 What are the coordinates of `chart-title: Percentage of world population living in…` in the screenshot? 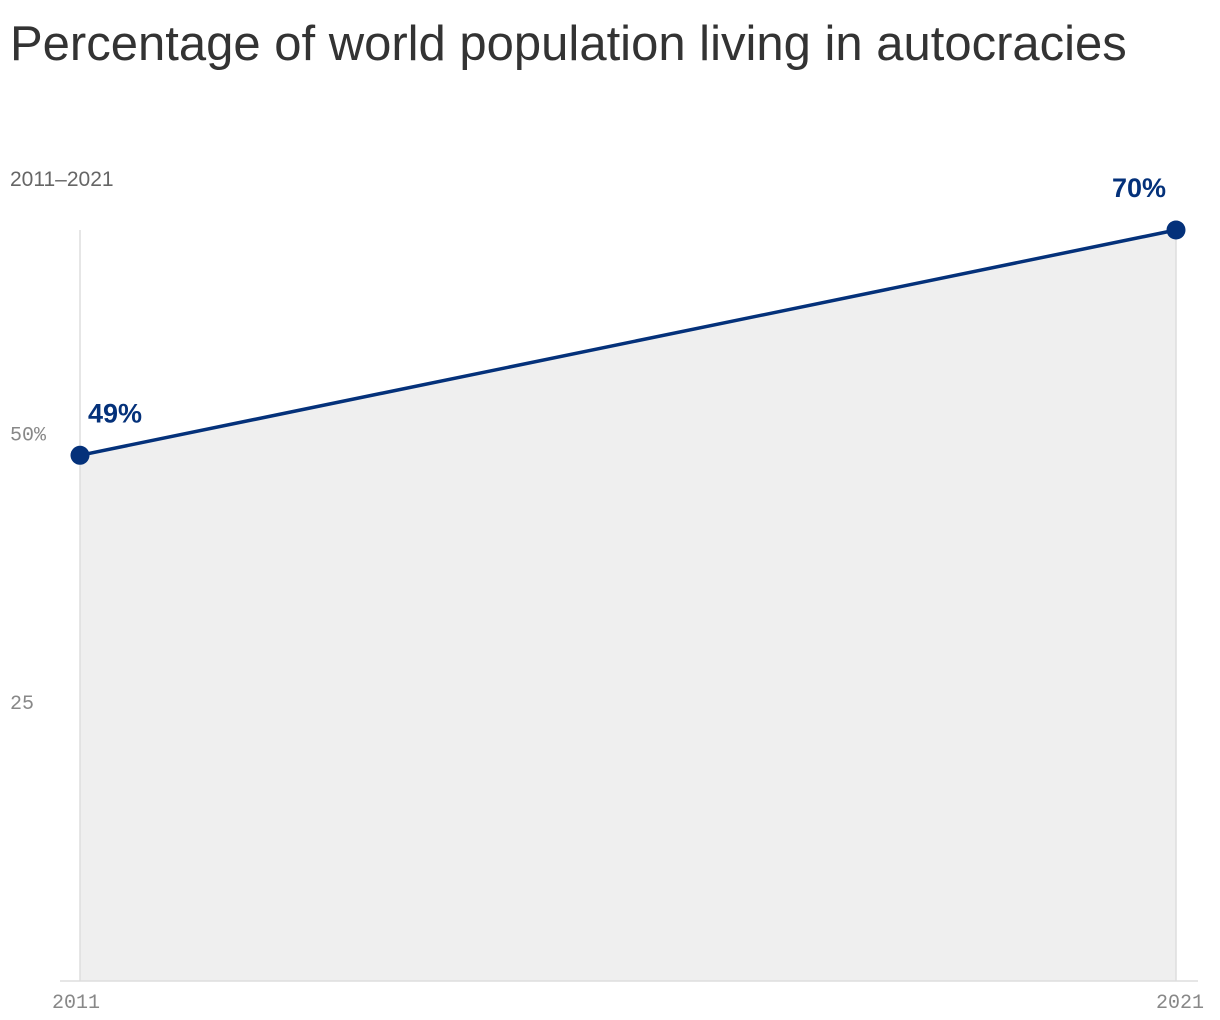 It's located at (568, 44).